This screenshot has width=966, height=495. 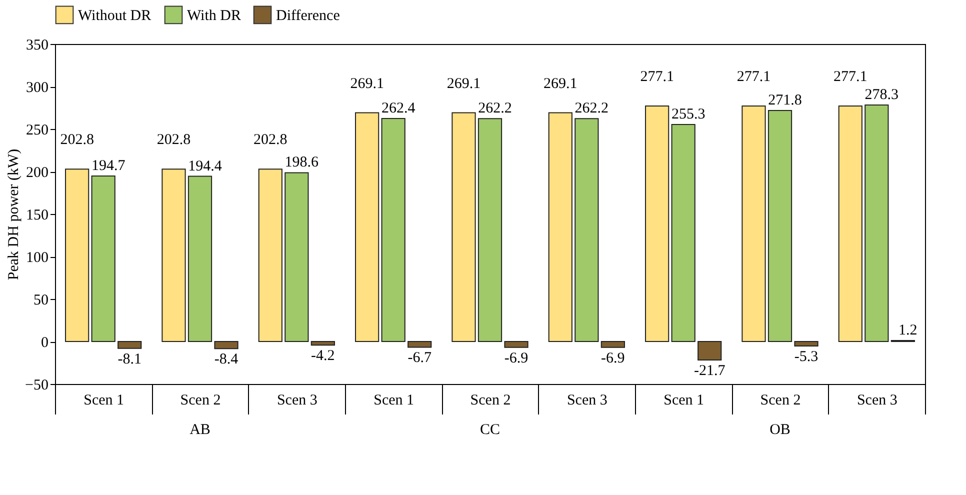 I want to click on data-label: 255.3, so click(x=688, y=114).